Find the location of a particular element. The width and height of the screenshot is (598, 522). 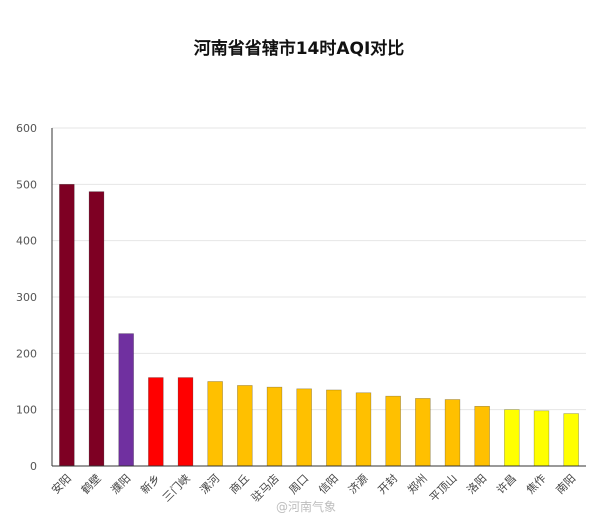

x-tick-label: 开封 is located at coordinates (387, 483).